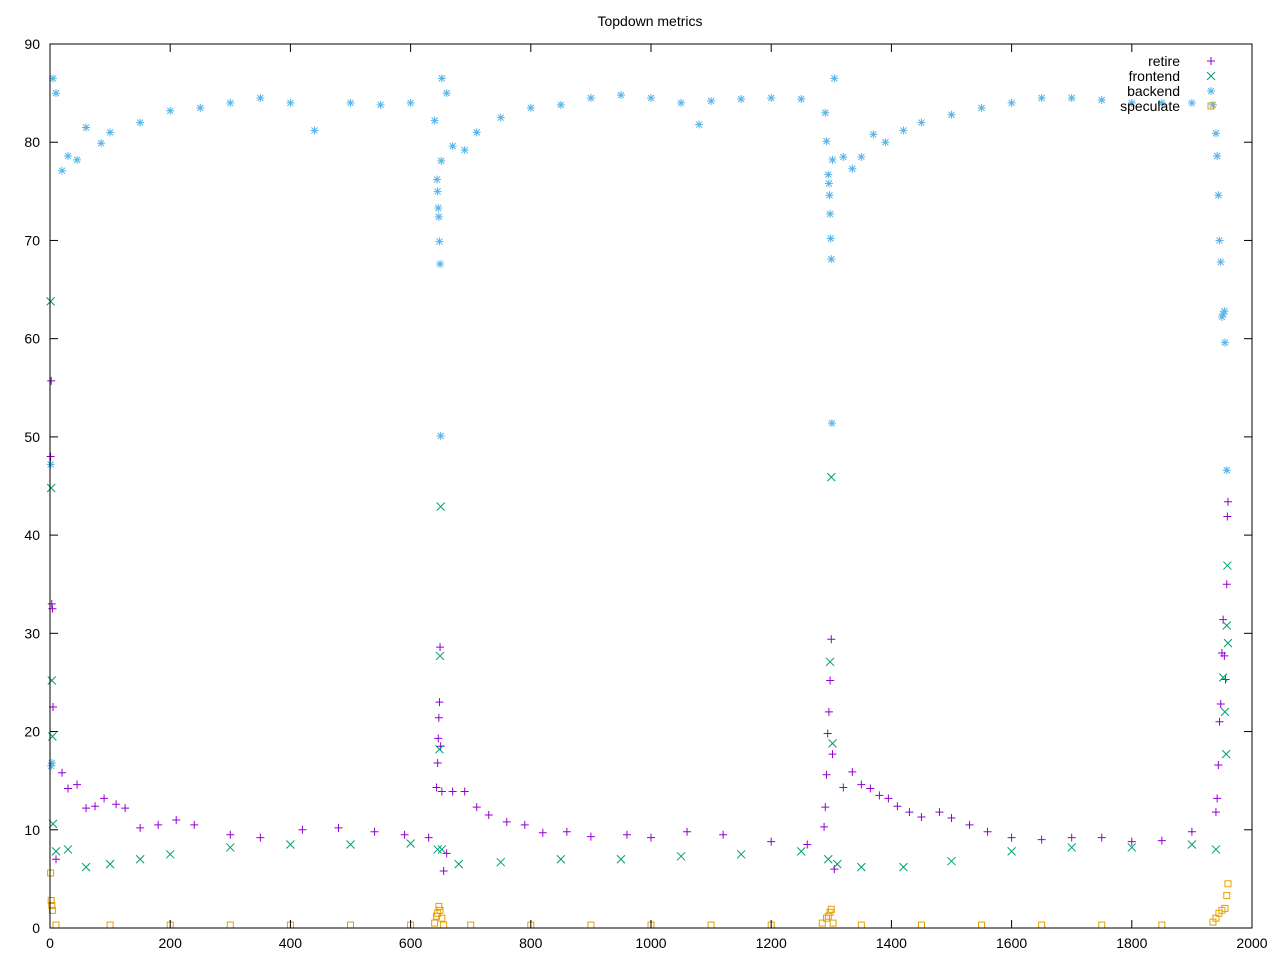 This screenshot has width=1280, height=960. I want to click on legend-label: speculate, so click(1150, 106).